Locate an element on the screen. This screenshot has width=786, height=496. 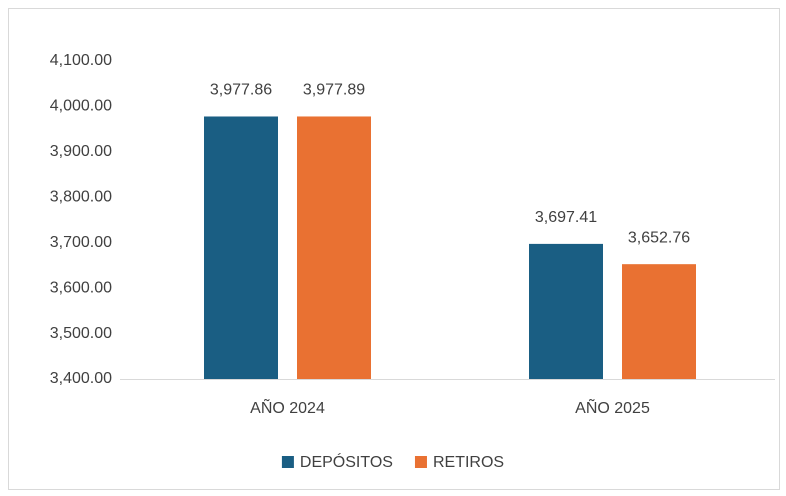
x-tick-label: AÑO 2025 is located at coordinates (612, 407).